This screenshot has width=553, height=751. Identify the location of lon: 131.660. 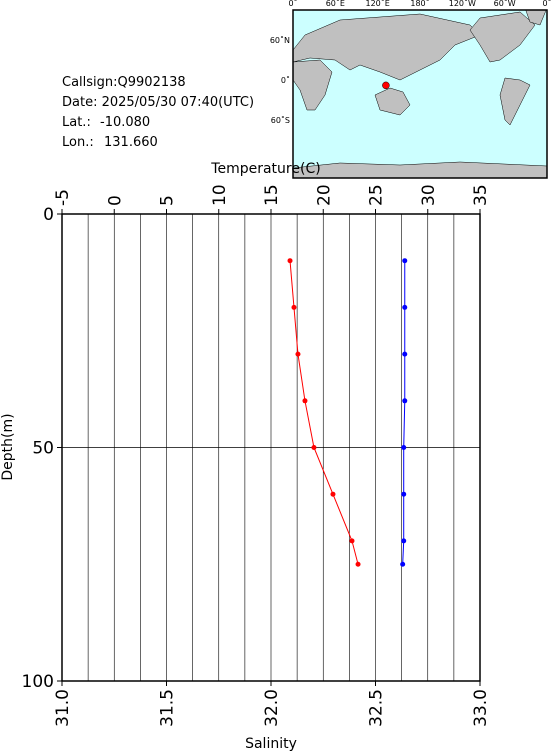
(131, 142).